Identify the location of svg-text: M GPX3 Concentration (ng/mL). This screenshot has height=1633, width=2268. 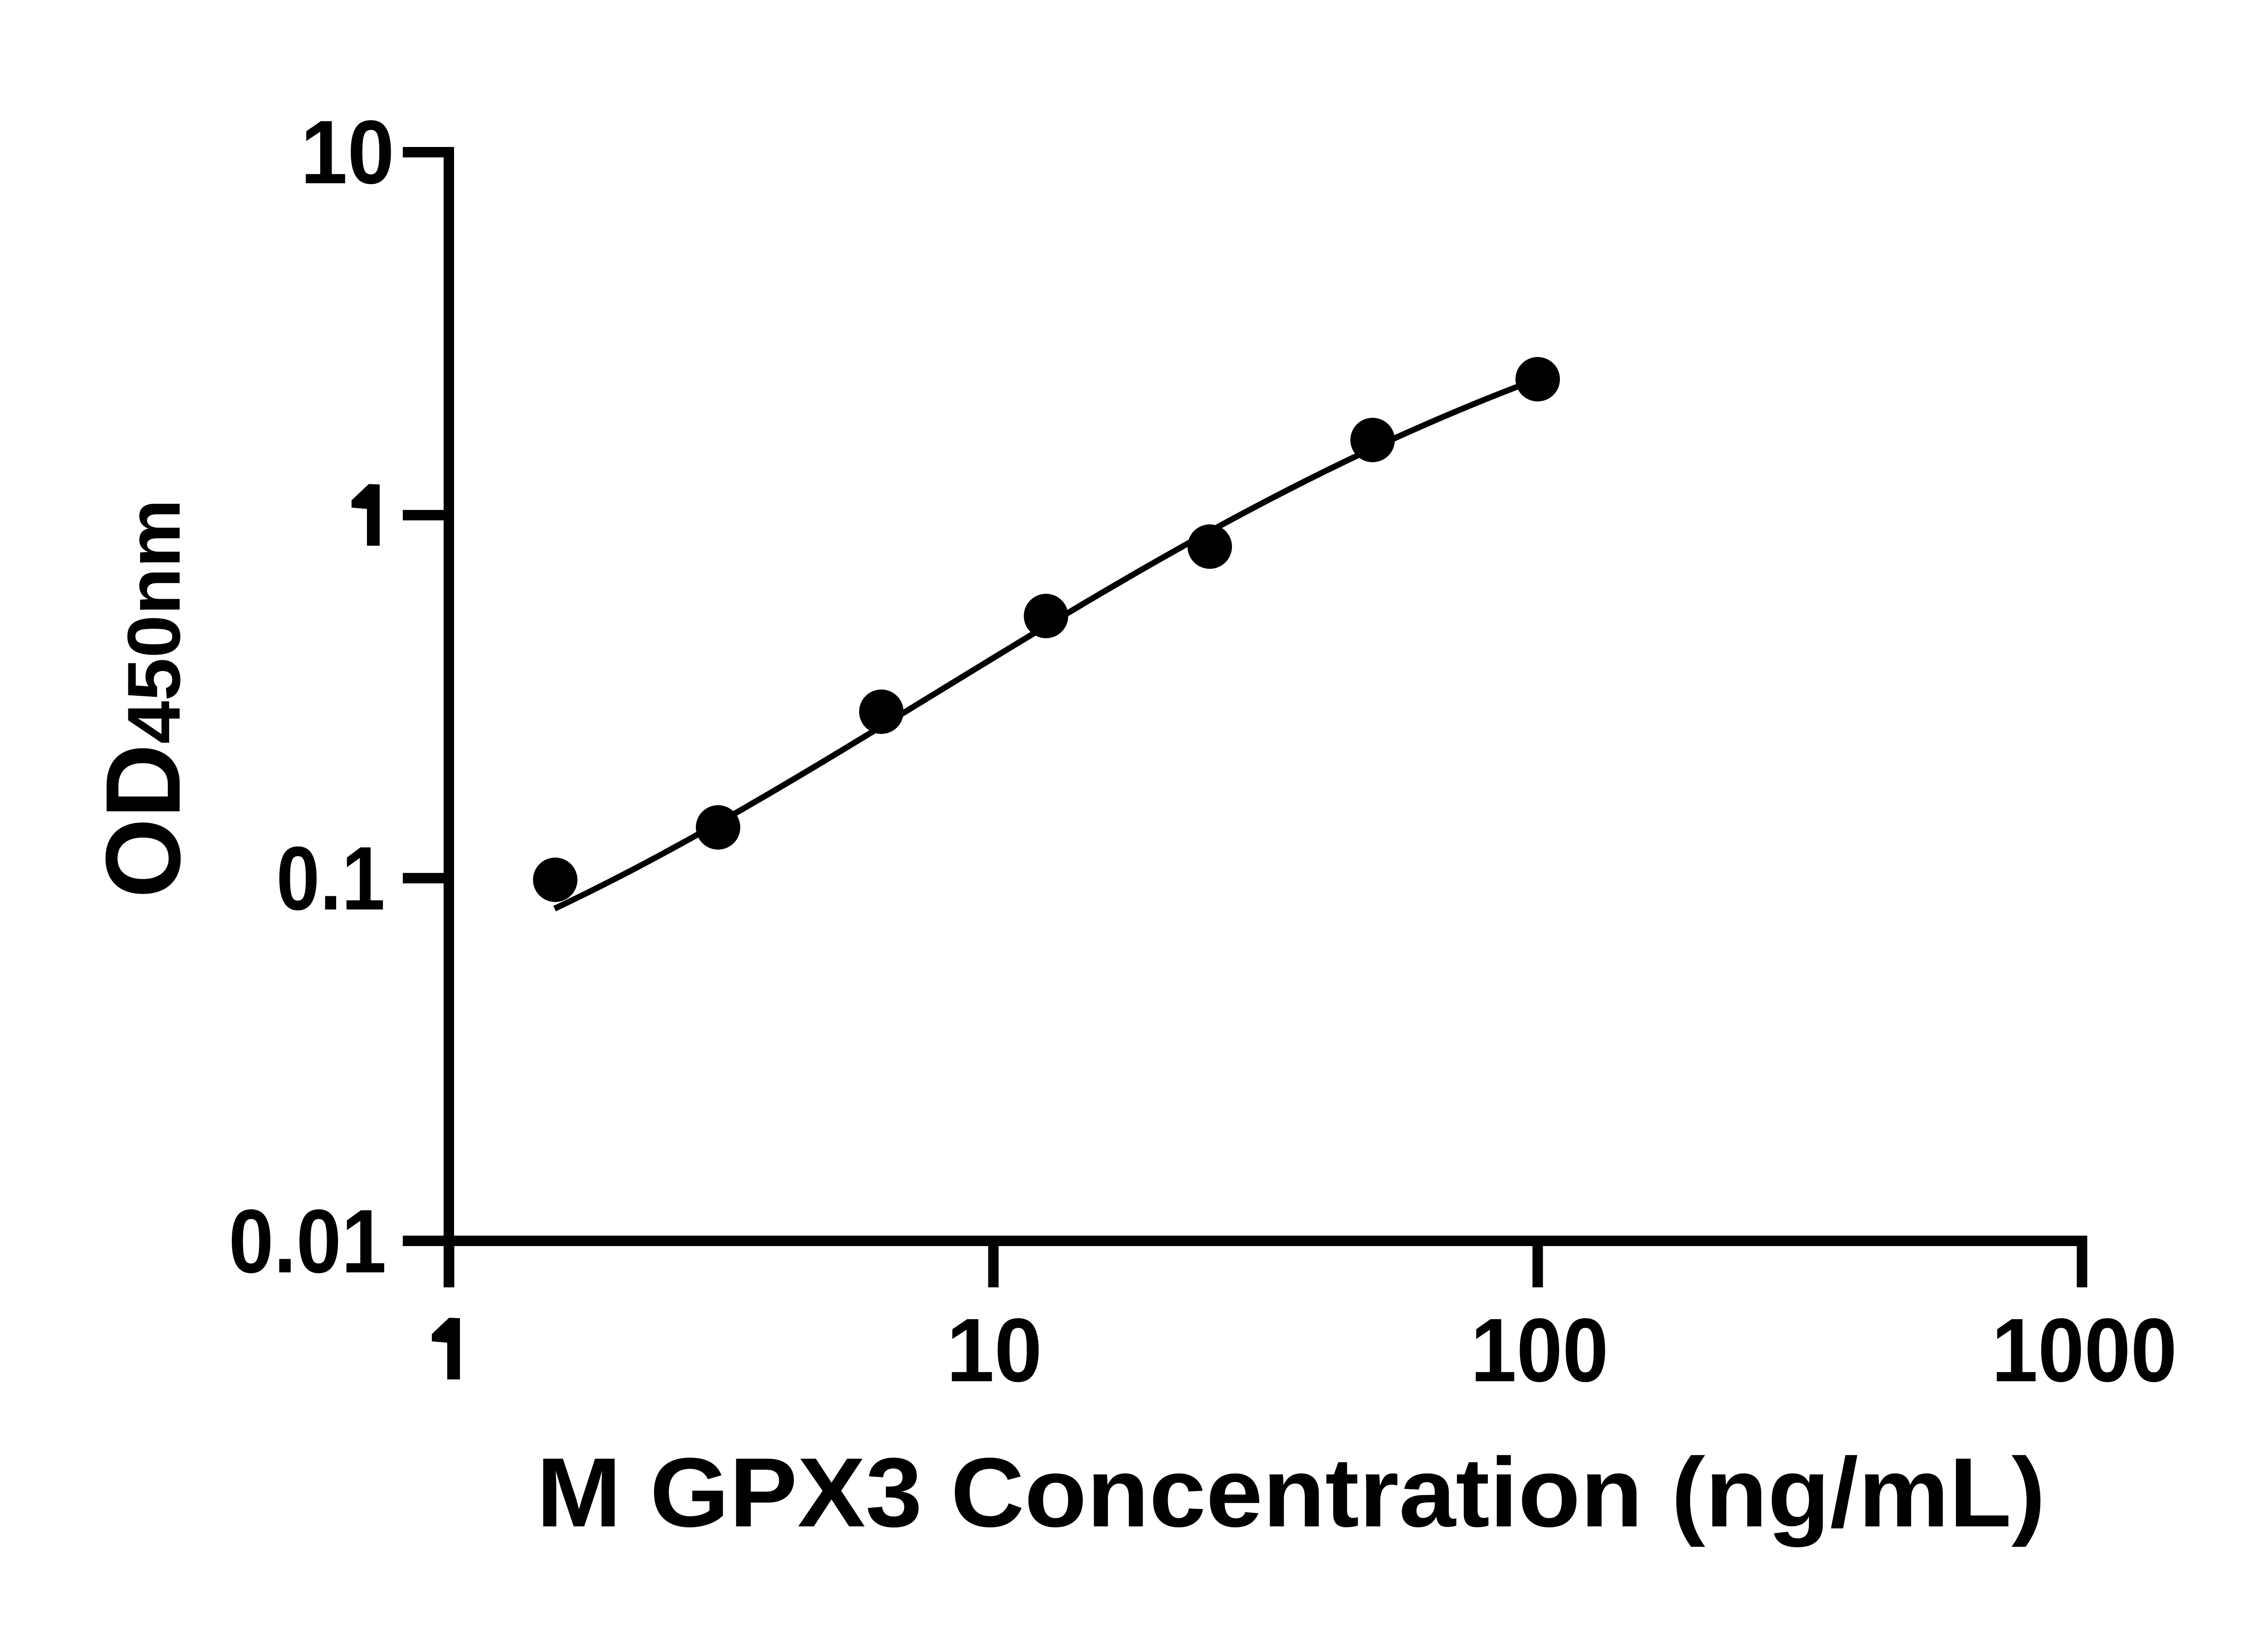
(1292, 1492).